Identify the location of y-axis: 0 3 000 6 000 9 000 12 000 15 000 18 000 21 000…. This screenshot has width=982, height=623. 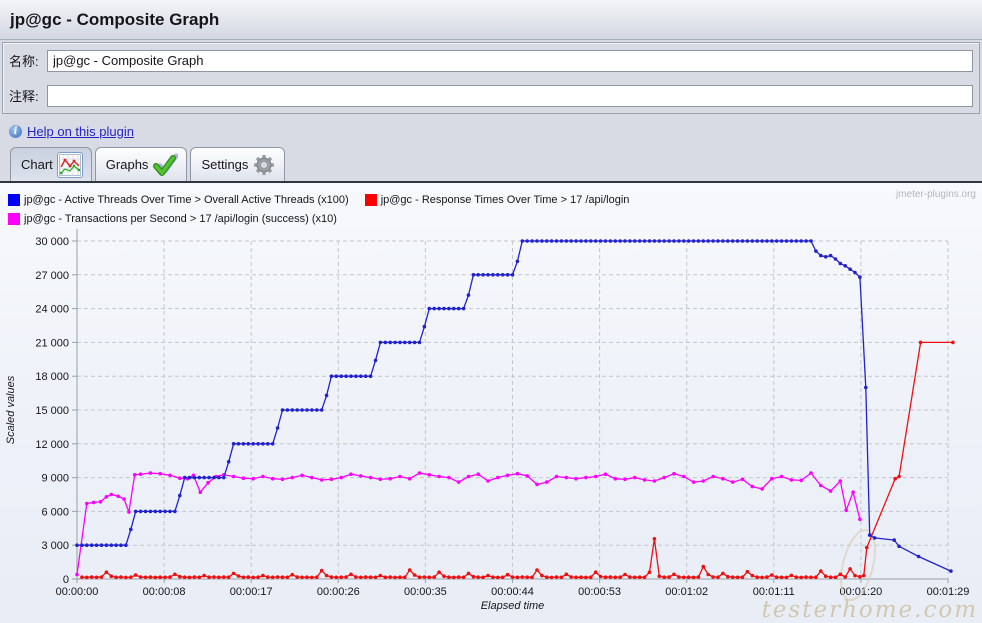
(56, 411).